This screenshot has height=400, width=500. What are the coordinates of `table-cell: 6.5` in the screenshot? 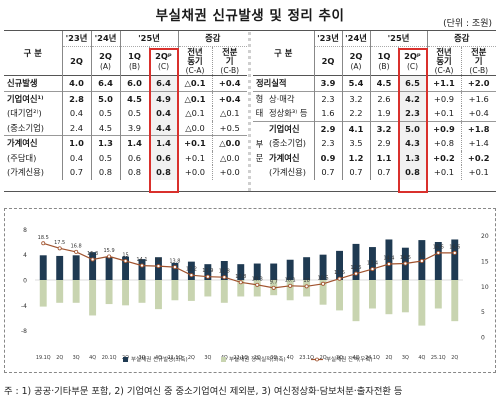 It's located at (412, 83).